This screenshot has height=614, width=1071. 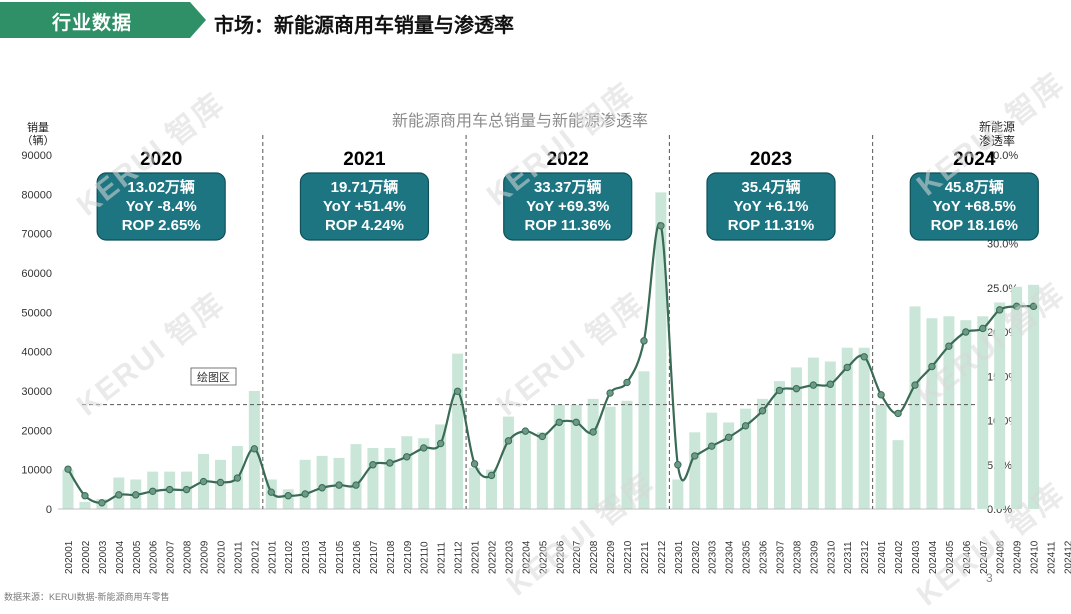 I want to click on x-tick-label: 202004, so click(x=120, y=557).